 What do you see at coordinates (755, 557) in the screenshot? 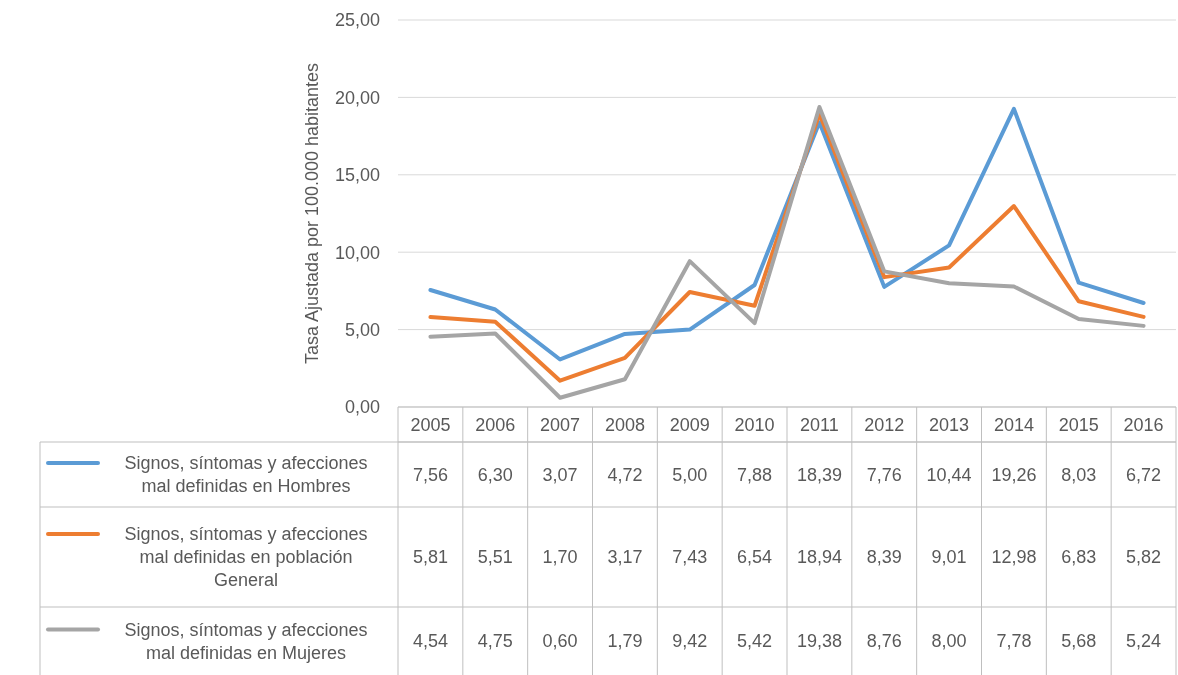
I see `data-label: 6,54` at bounding box center [755, 557].